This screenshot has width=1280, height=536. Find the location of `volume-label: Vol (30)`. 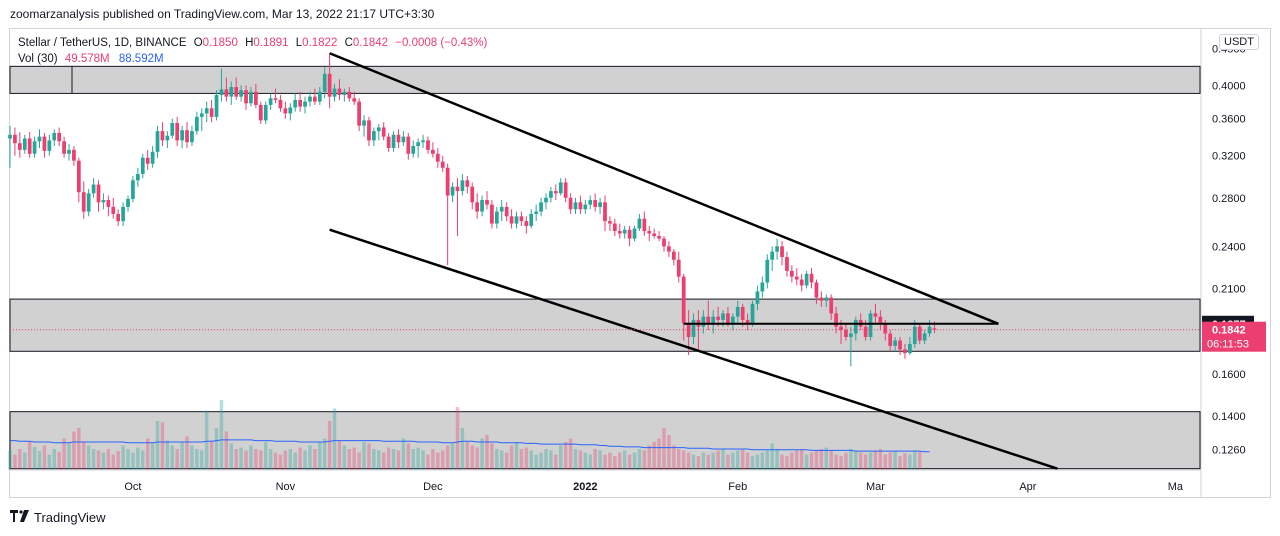

volume-label: Vol (30) is located at coordinates (38, 59).